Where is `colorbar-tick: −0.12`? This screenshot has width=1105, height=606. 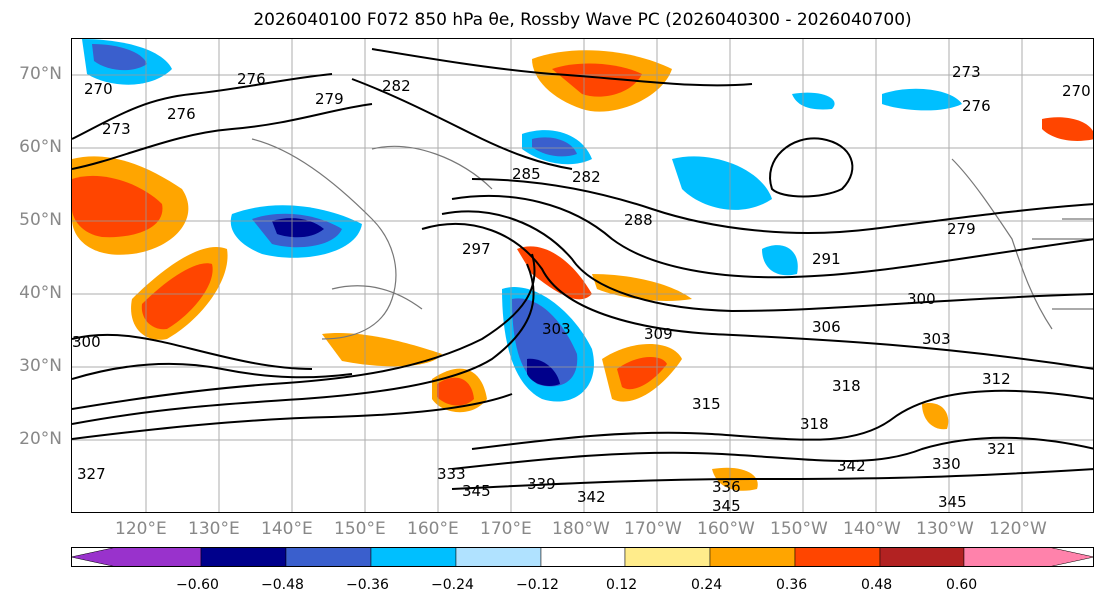
colorbar-tick: −0.12 is located at coordinates (537, 585).